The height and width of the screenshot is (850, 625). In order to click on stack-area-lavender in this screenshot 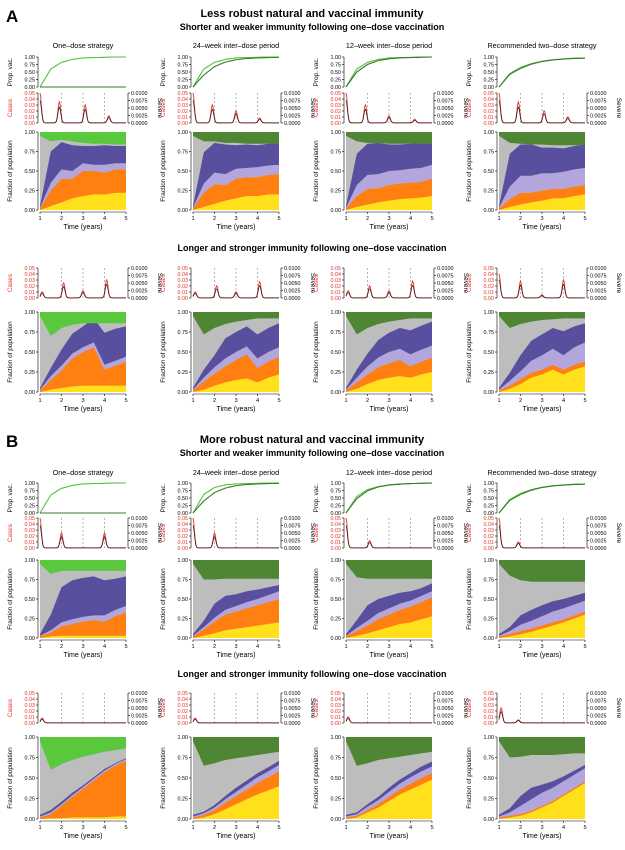, I will do `click(83, 788)`.